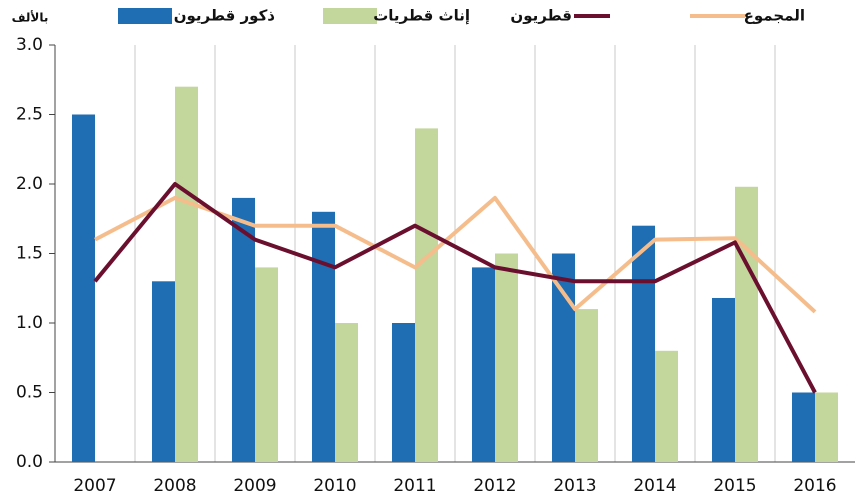 The image size is (856, 499). Describe the element at coordinates (421, 16) in the screenshot. I see `legend-label: إناث قطريات` at that location.